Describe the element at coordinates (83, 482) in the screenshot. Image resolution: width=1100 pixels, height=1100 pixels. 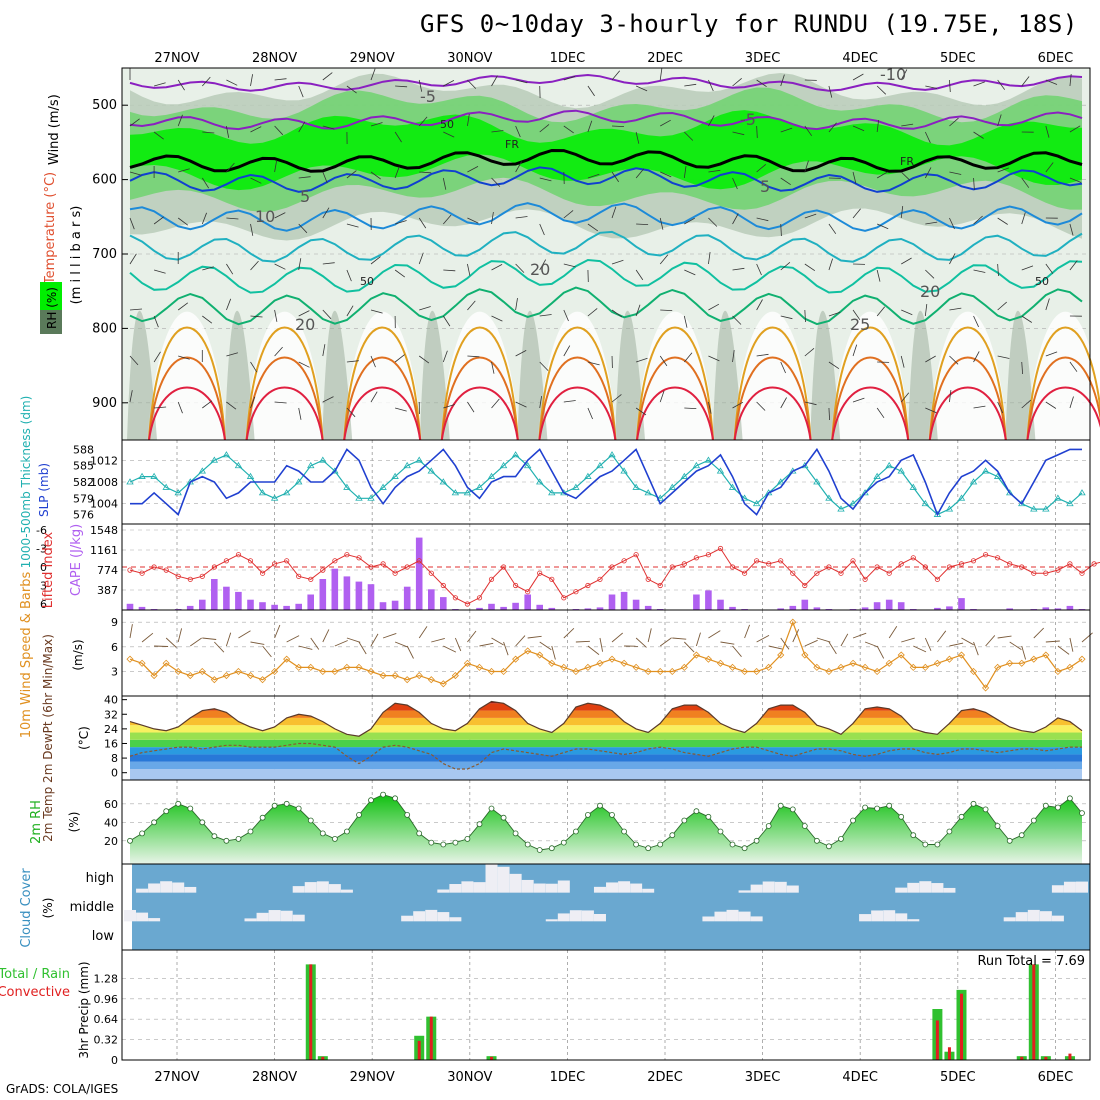
I see `ytick-thickness: 582` at that location.